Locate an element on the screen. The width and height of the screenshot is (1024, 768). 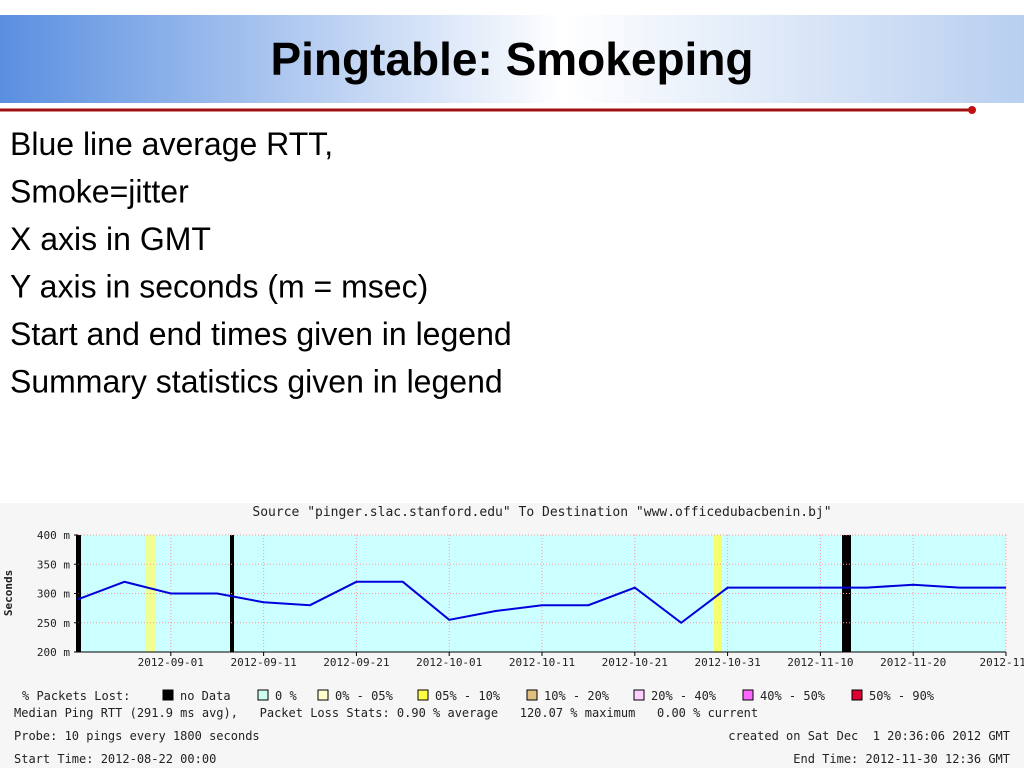
created: created on Sat Dec 1 20:36:06 2012 GMT is located at coordinates (869, 736).